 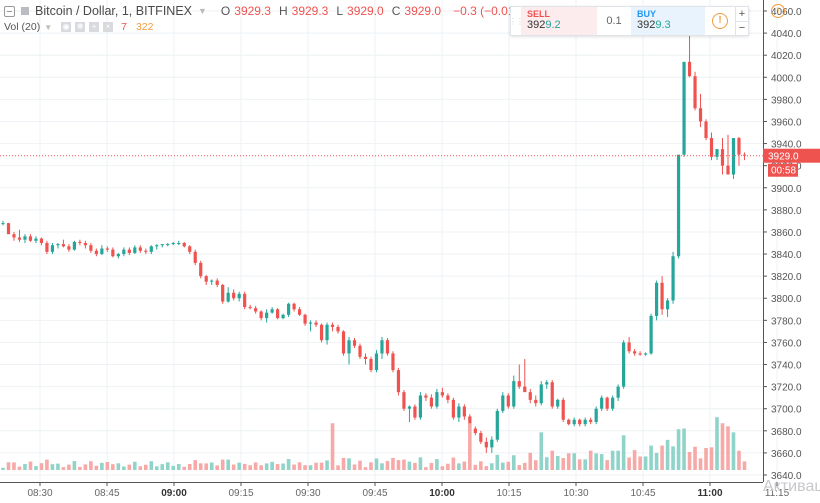 I want to click on time-tick-label: 11:00, so click(x=709, y=493).